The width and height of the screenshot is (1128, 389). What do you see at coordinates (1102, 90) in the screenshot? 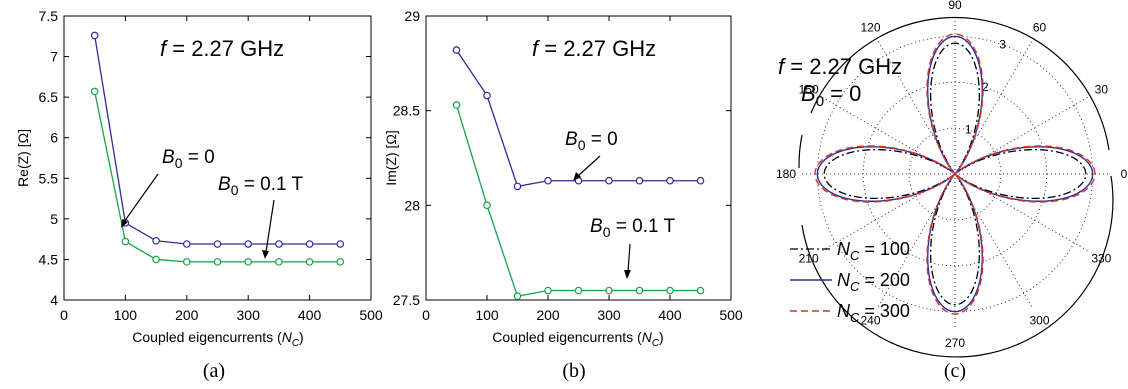
I see `polar-angle-label: 30` at bounding box center [1102, 90].